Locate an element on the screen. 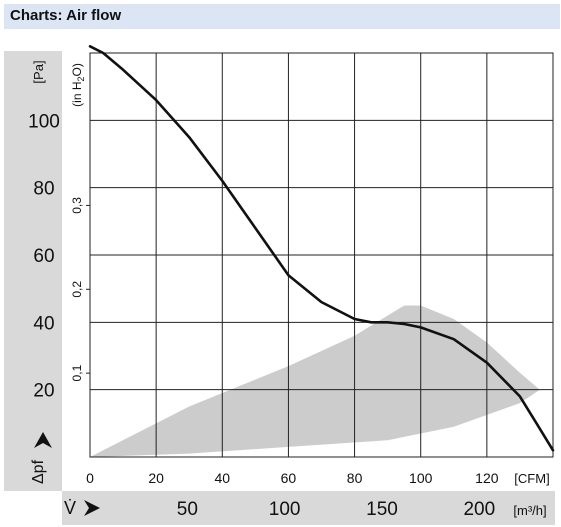 This screenshot has height=527, width=561. x-tick-label: 0 is located at coordinates (90, 478).